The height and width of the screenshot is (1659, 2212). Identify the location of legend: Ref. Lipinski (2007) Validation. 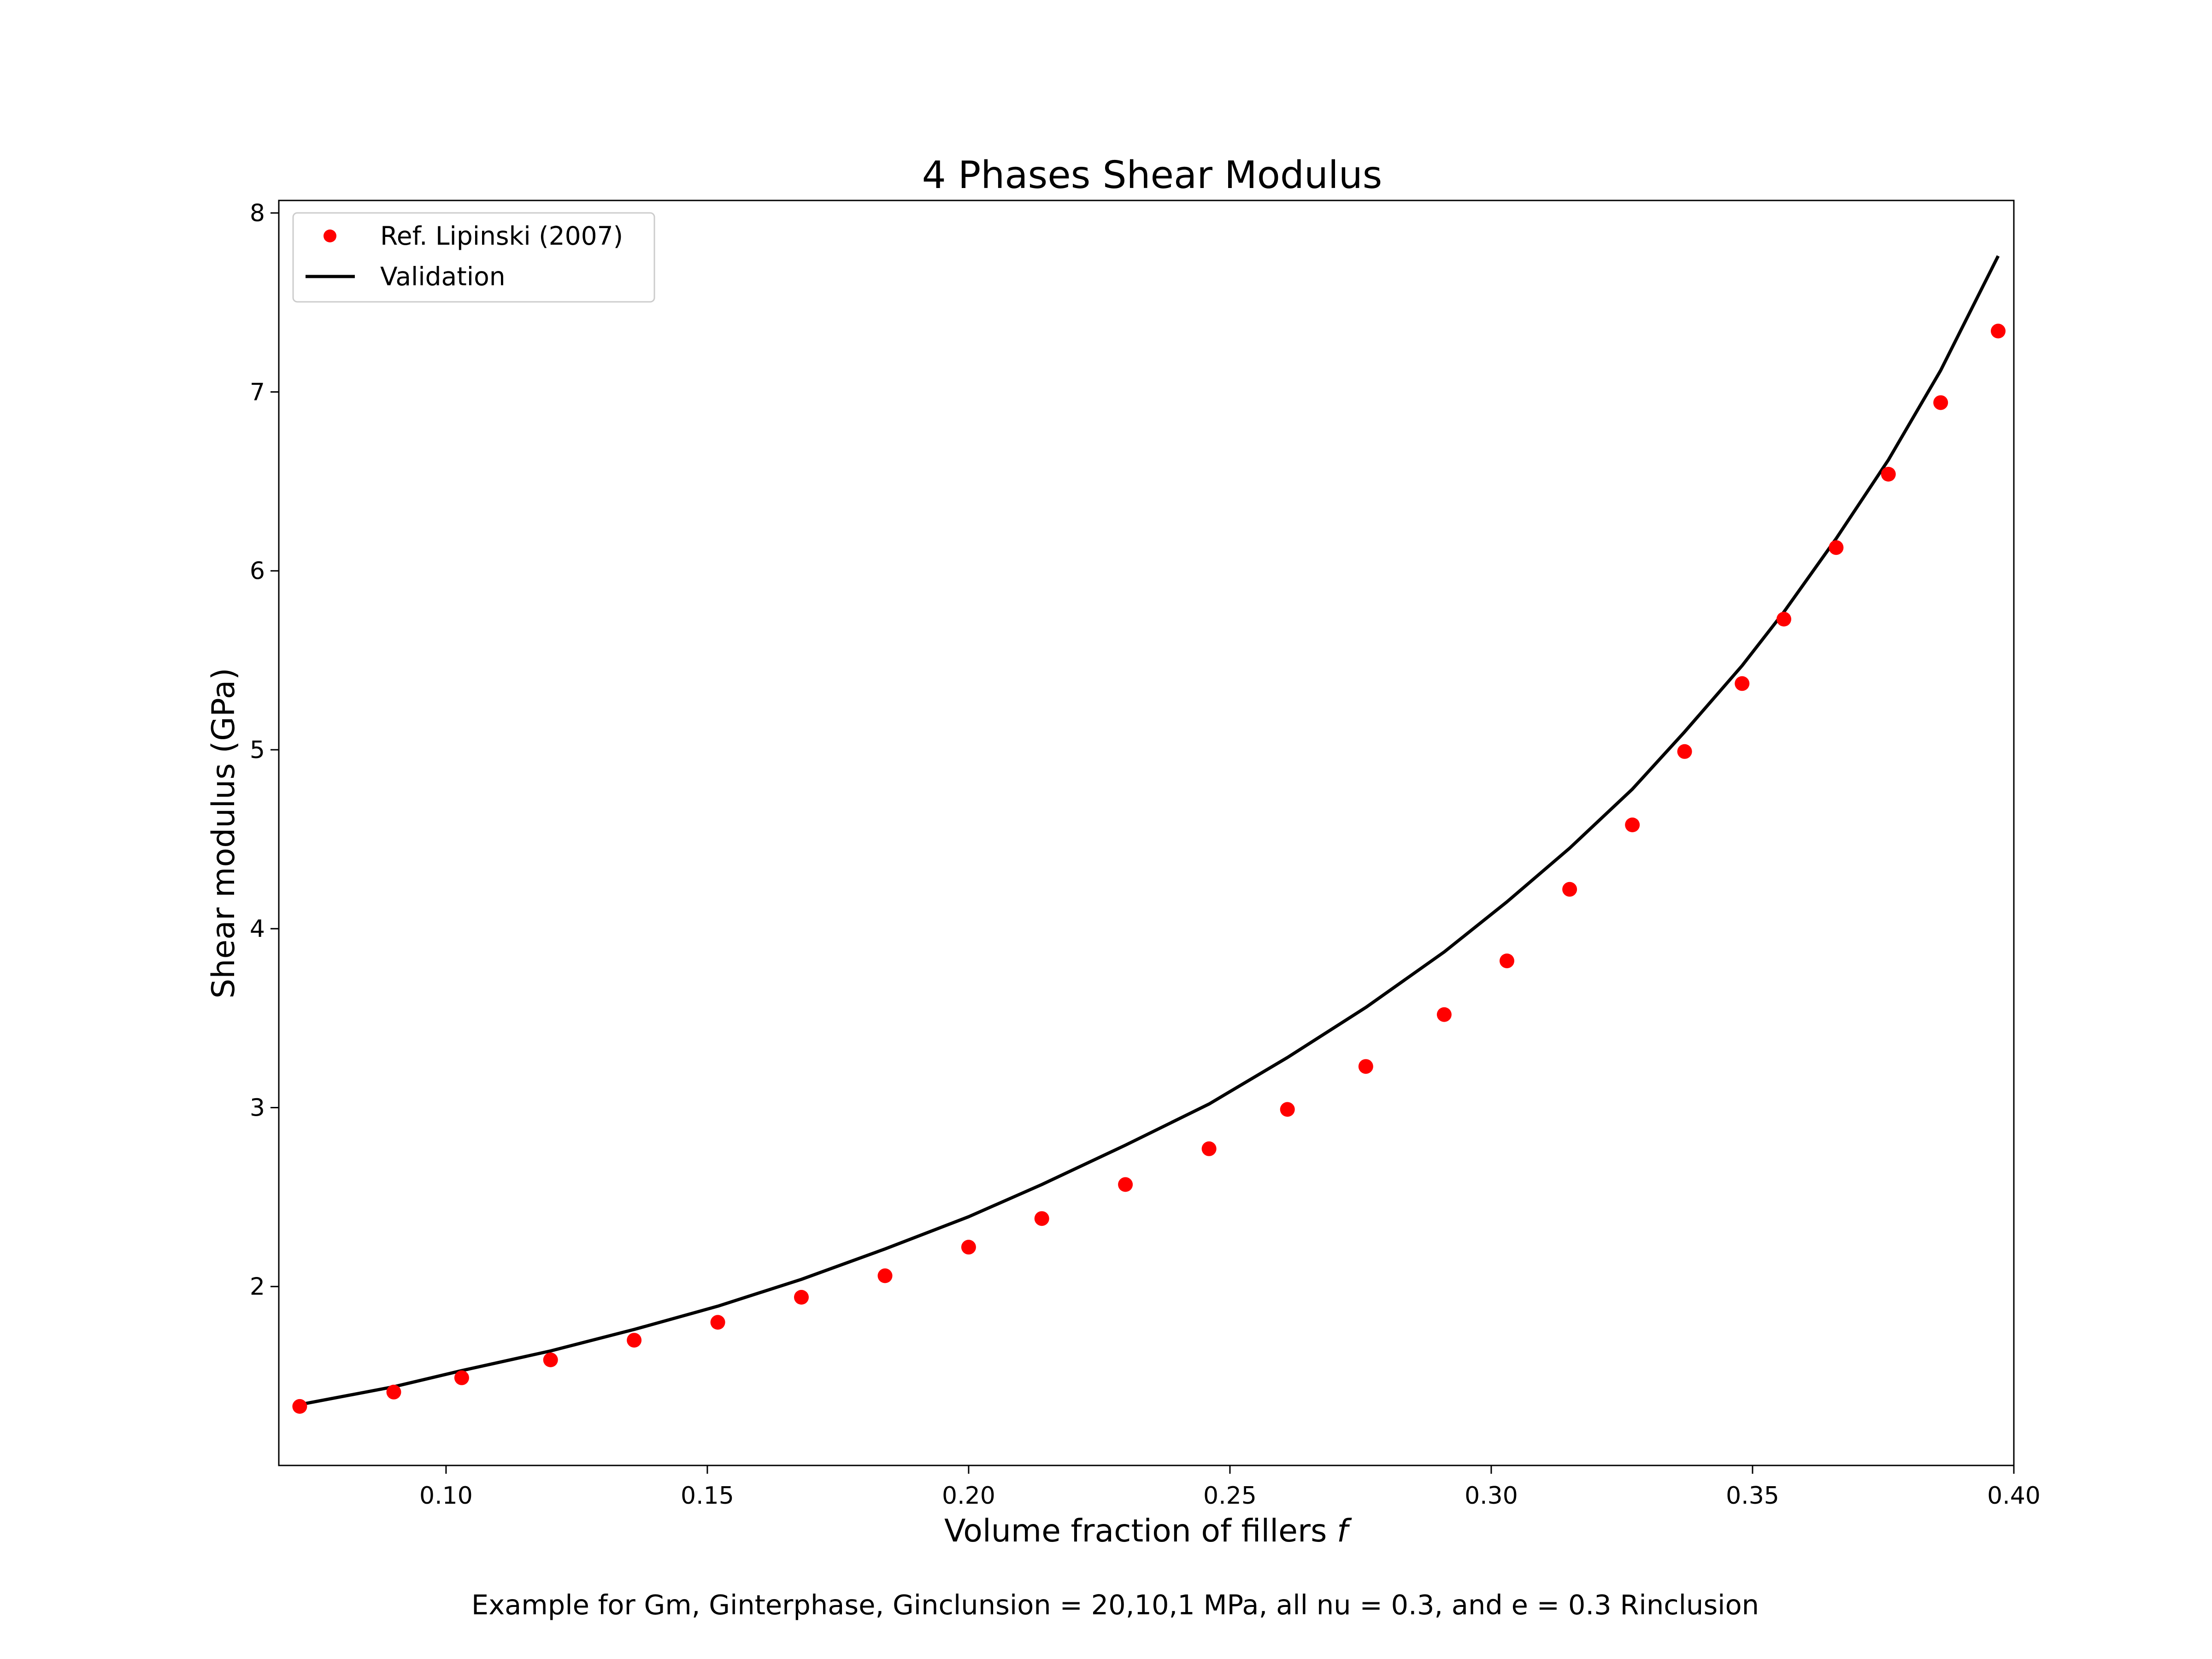
(473, 257).